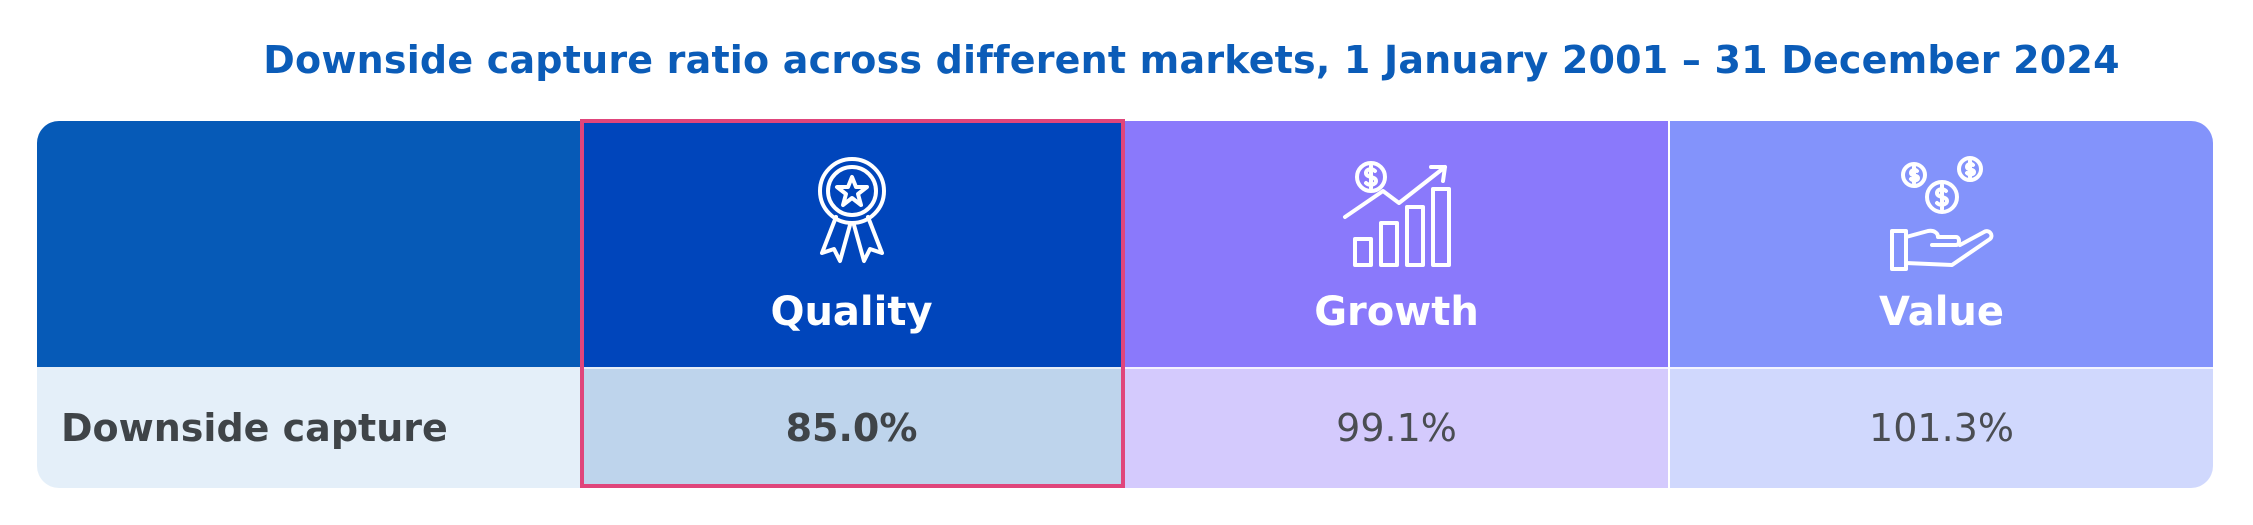 The width and height of the screenshot is (2253, 525). Describe the element at coordinates (1396, 312) in the screenshot. I see `column-label-growth: Growth` at that location.